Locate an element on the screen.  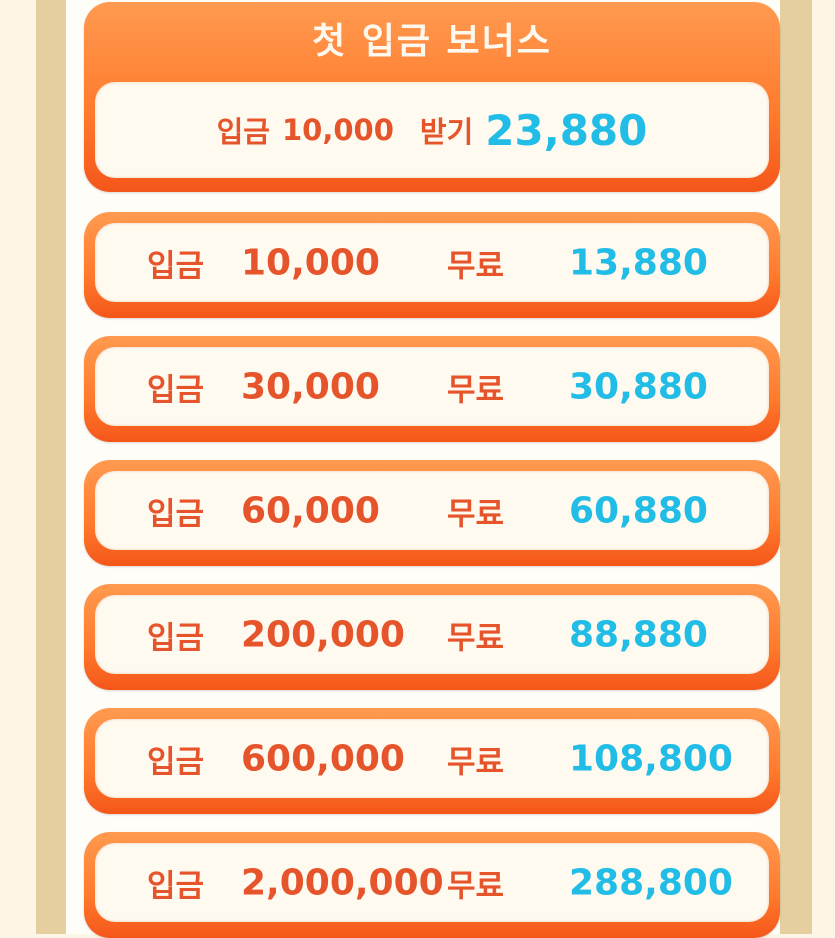
free-amount: 288,800 is located at coordinates (651, 882).